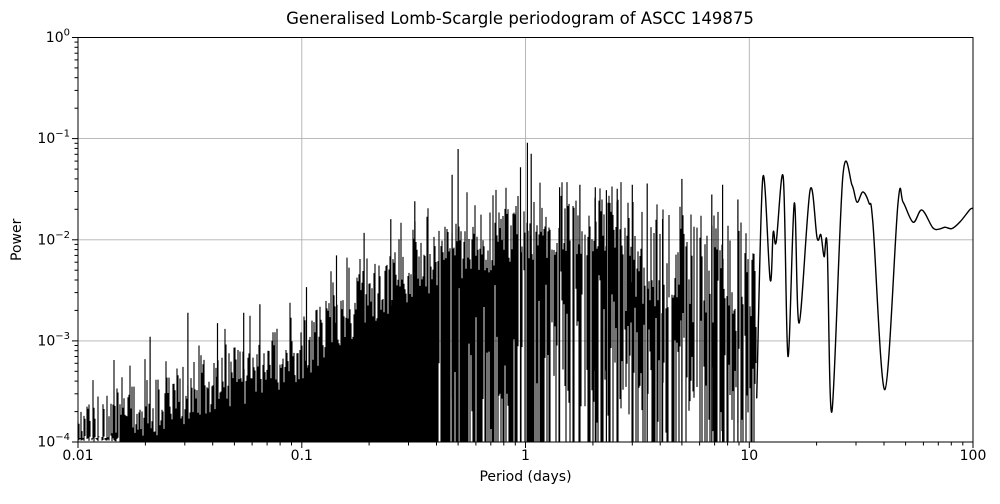  What do you see at coordinates (973, 456) in the screenshot?
I see `x-tick-label: 100` at bounding box center [973, 456].